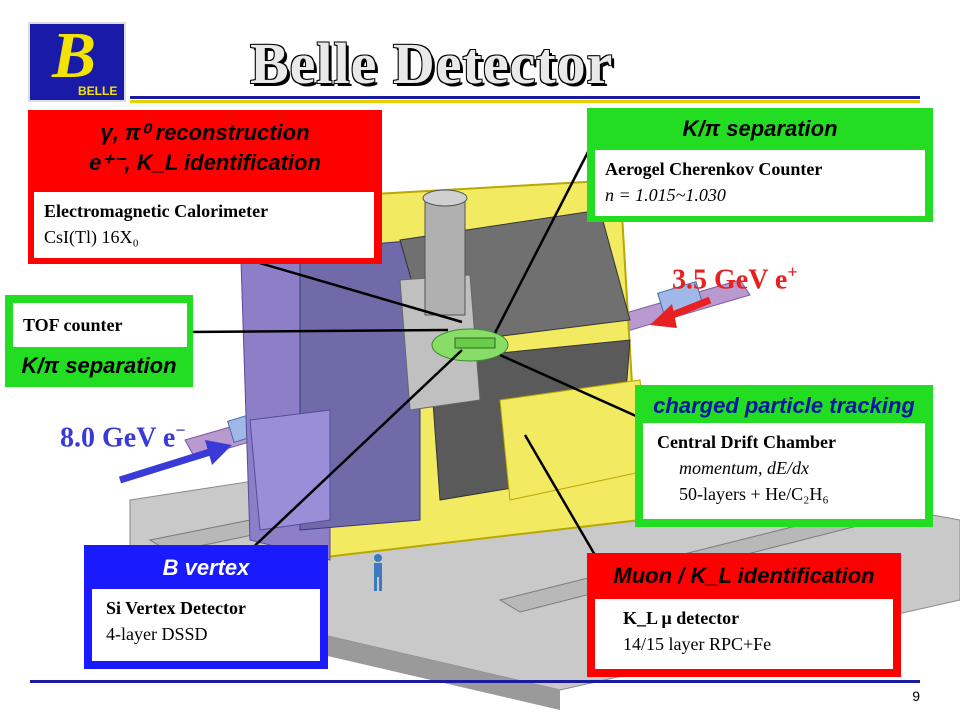  Describe the element at coordinates (542, 240) in the screenshot. I see `pointer-acc` at that location.